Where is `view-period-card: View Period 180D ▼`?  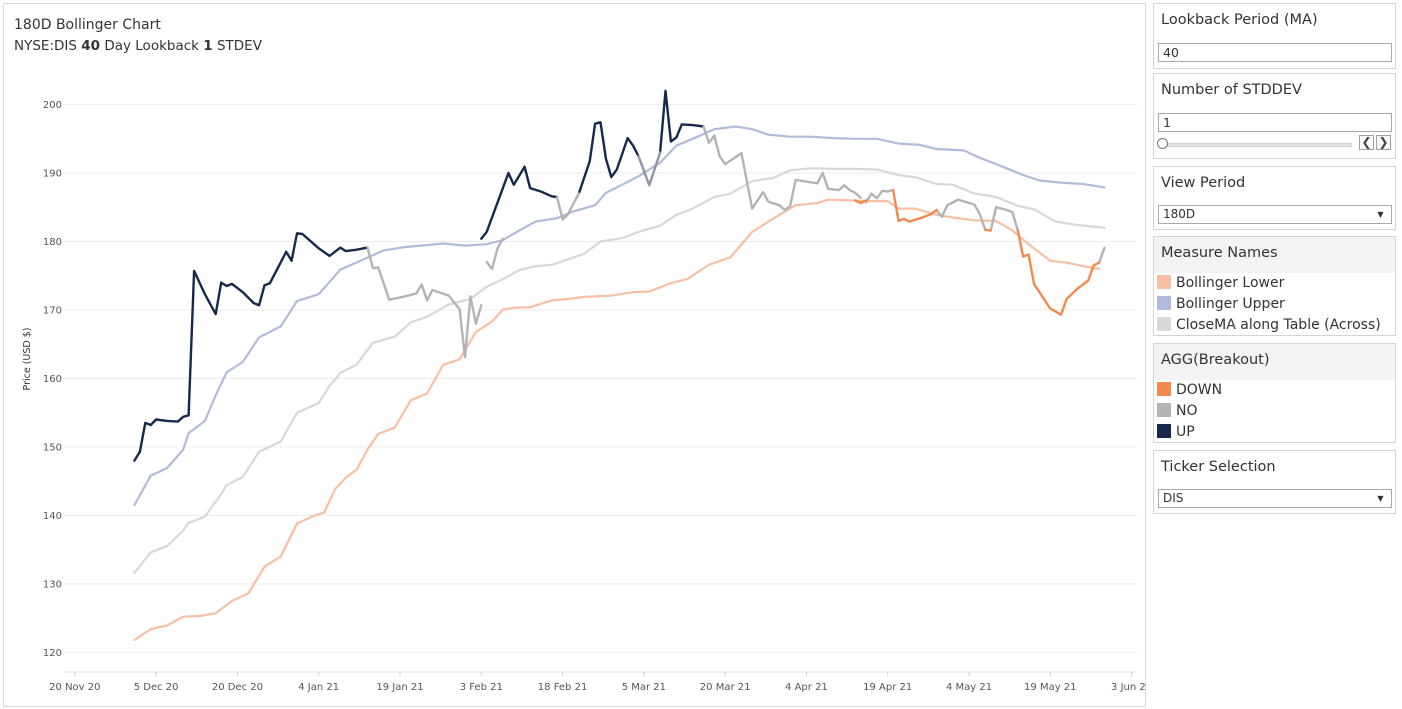 view-period-card: View Period 180D ▼ is located at coordinates (1274, 198).